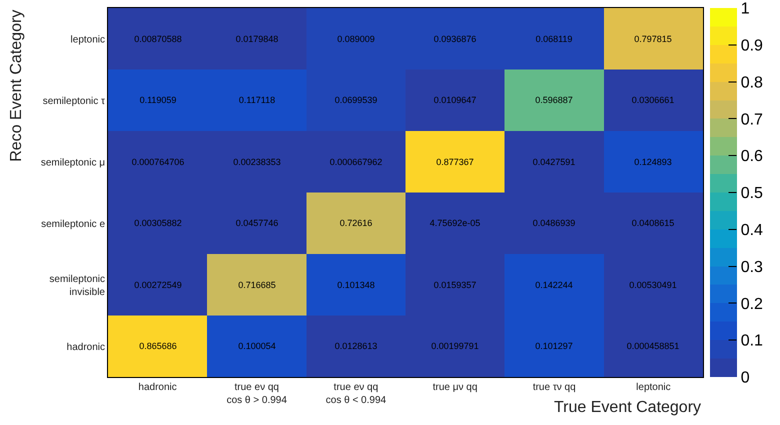  What do you see at coordinates (356, 100) in the screenshot?
I see `data-label: 0.0699539` at bounding box center [356, 100].